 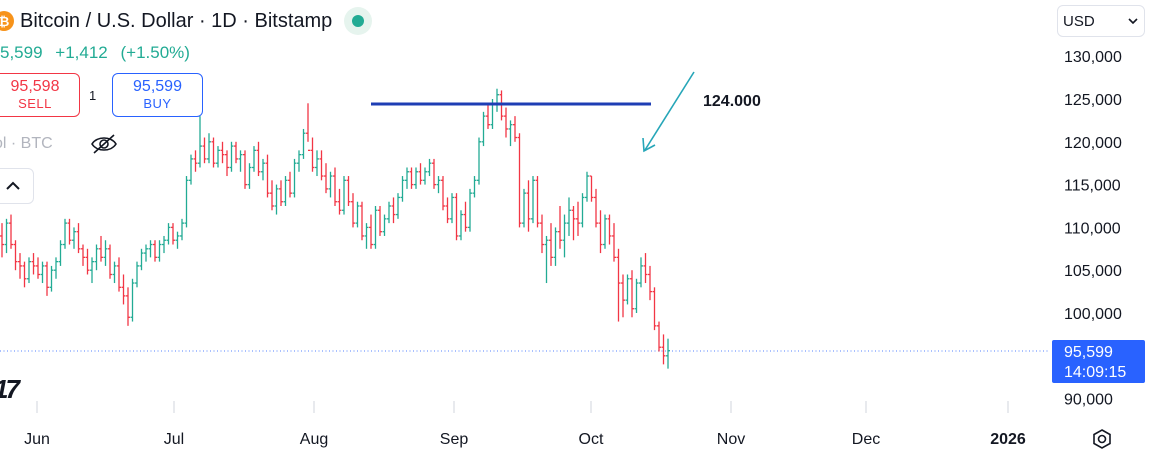 I want to click on time-tick-label: Jun, so click(x=37, y=439).